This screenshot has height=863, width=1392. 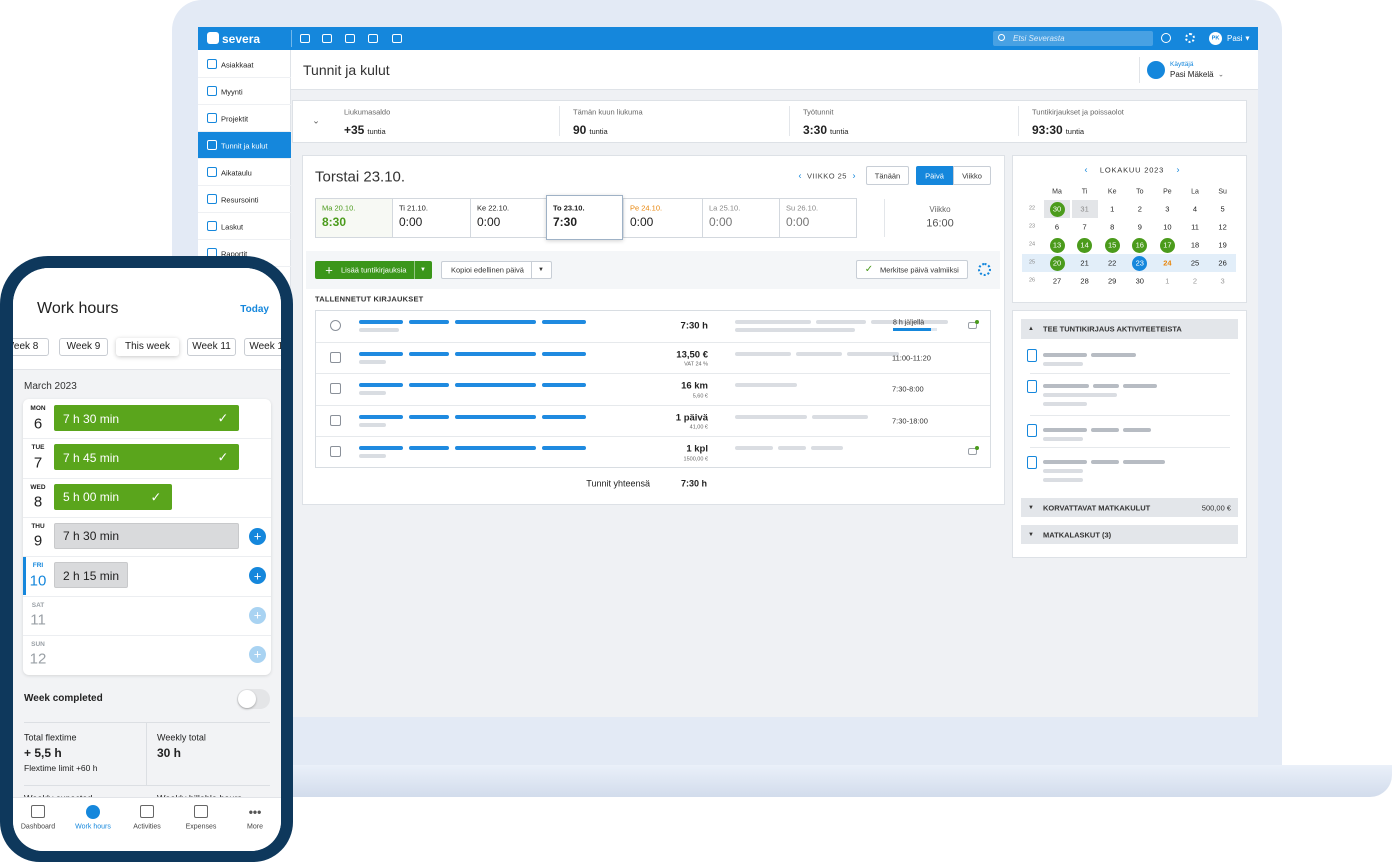 I want to click on sidebar-item: Projektit, so click(x=235, y=118).